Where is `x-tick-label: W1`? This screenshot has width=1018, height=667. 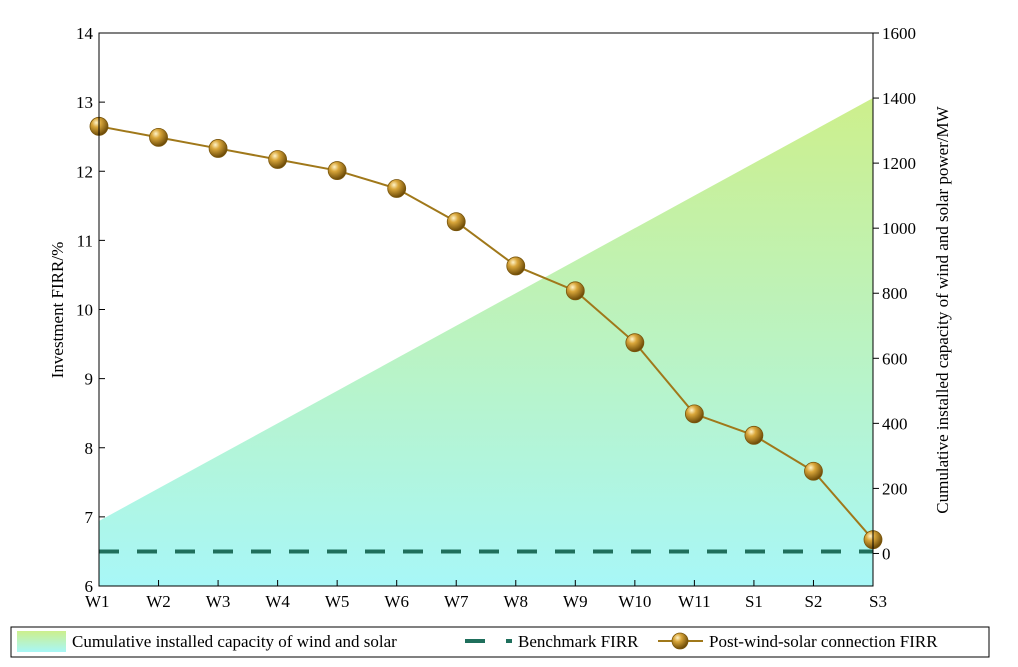
x-tick-label: W1 is located at coordinates (97, 601).